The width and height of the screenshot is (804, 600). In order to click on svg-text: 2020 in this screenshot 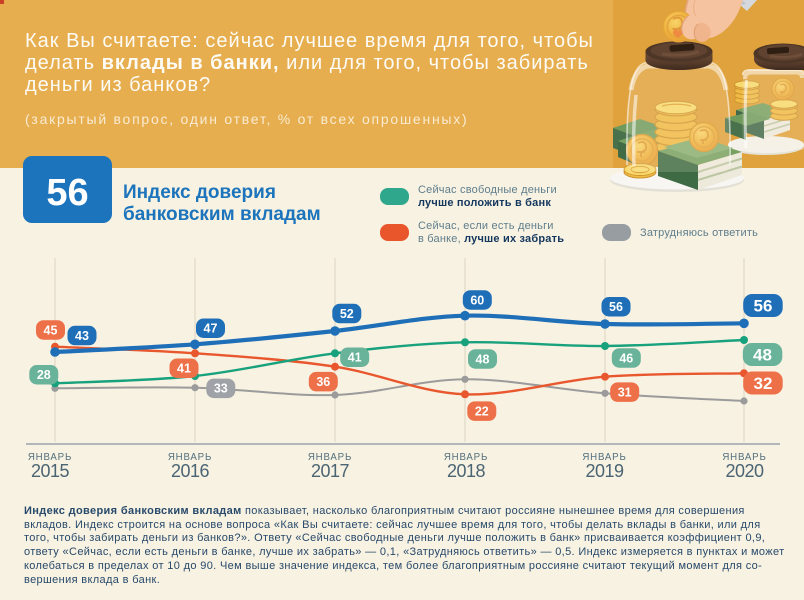, I will do `click(744, 471)`.